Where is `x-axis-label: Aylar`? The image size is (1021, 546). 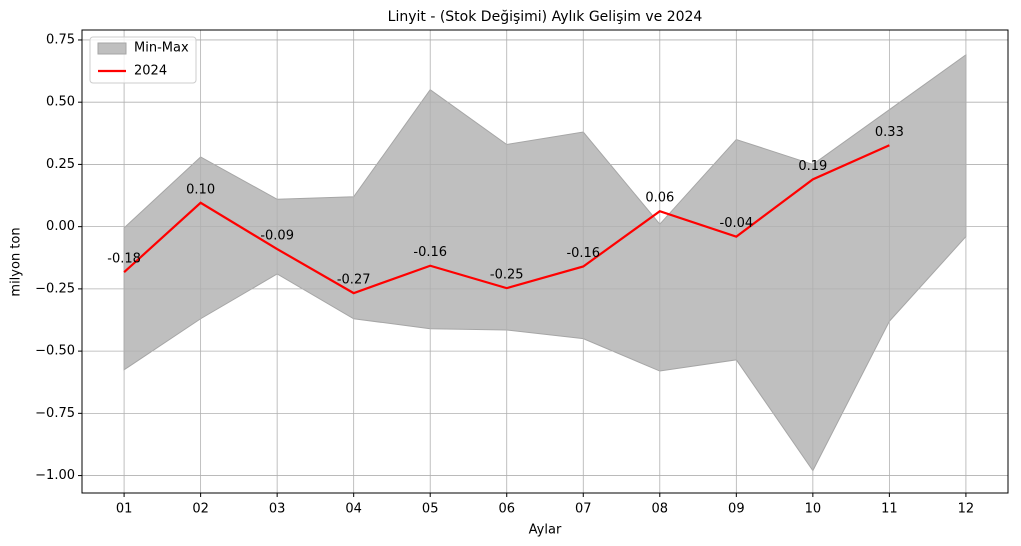
x-axis-label: Aylar is located at coordinates (545, 530).